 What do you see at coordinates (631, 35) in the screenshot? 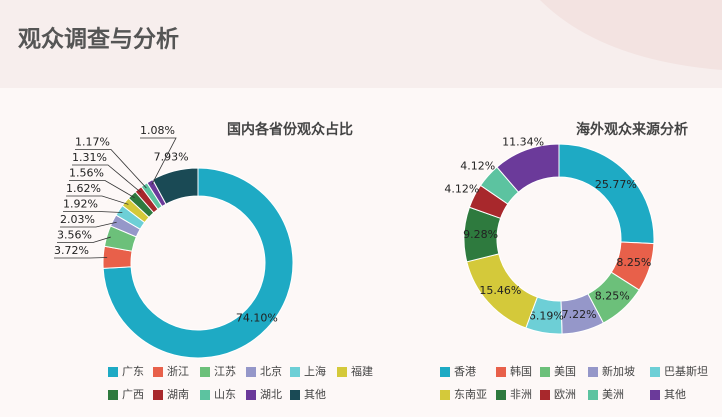
I see `decor` at bounding box center [631, 35].